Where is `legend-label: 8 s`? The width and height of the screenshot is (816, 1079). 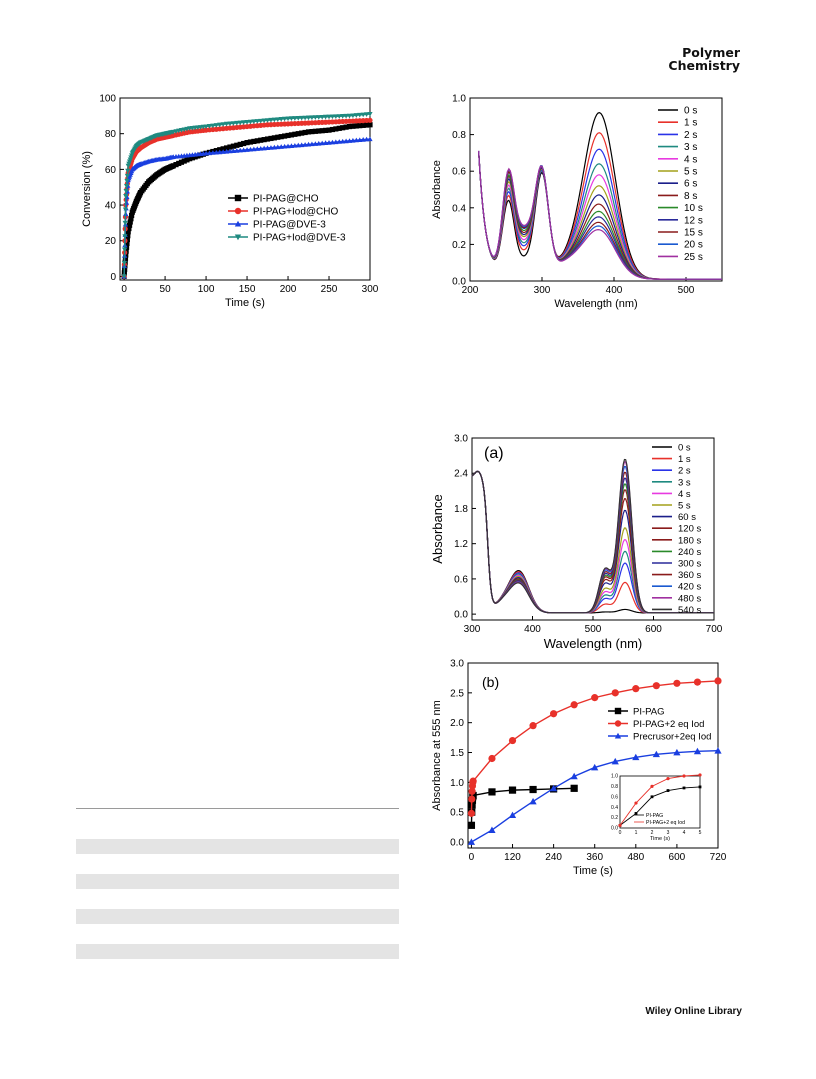 legend-label: 8 s is located at coordinates (690, 196).